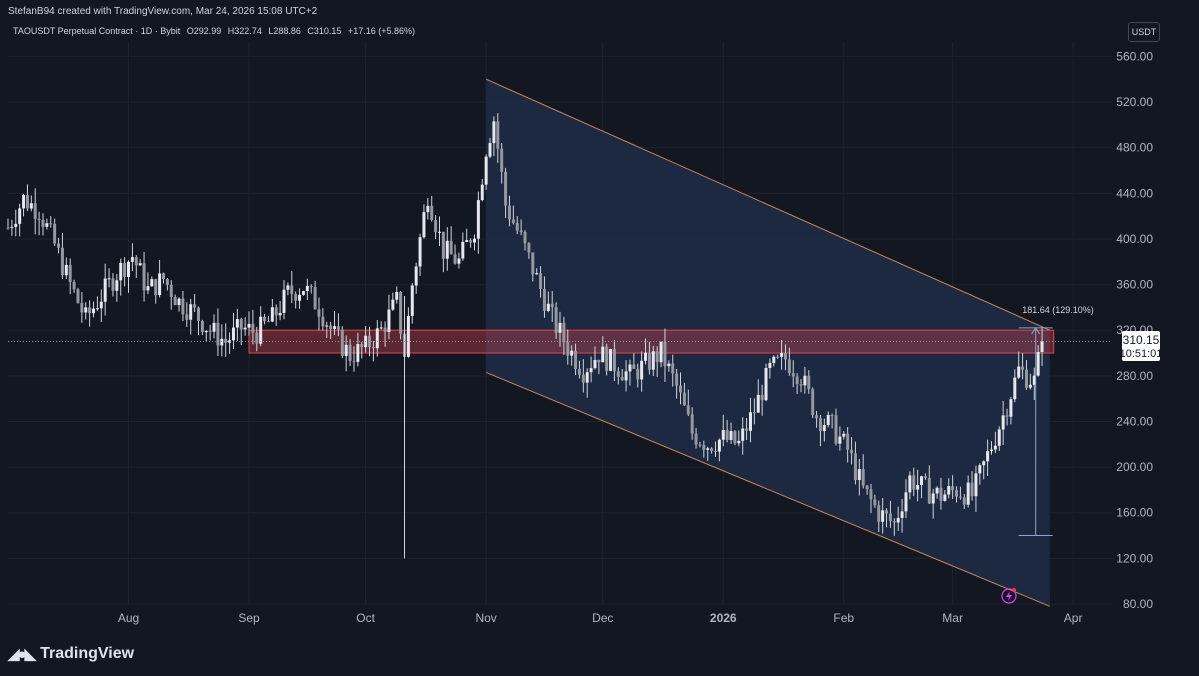 This screenshot has height=676, width=1199. What do you see at coordinates (1009, 596) in the screenshot?
I see `alert-icon` at bounding box center [1009, 596].